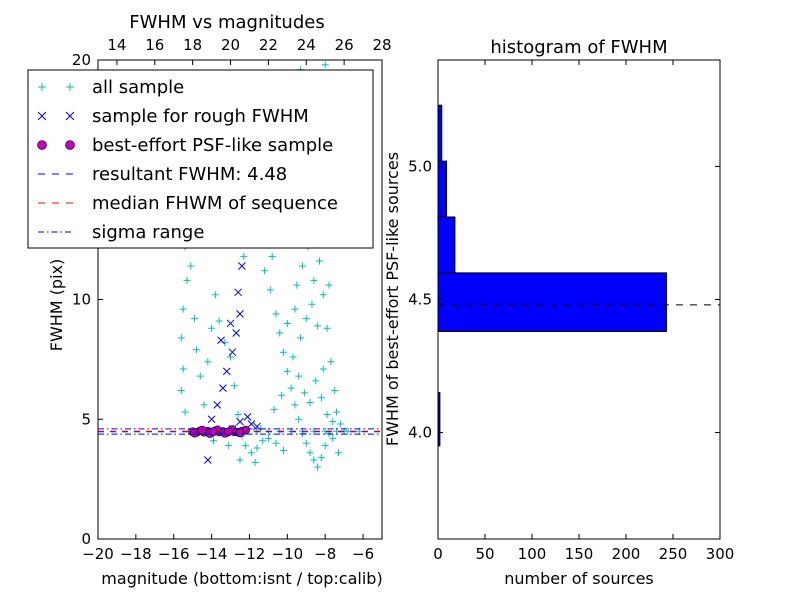  Describe the element at coordinates (381, 45) in the screenshot. I see `left-top-tick-label: 28` at that location.